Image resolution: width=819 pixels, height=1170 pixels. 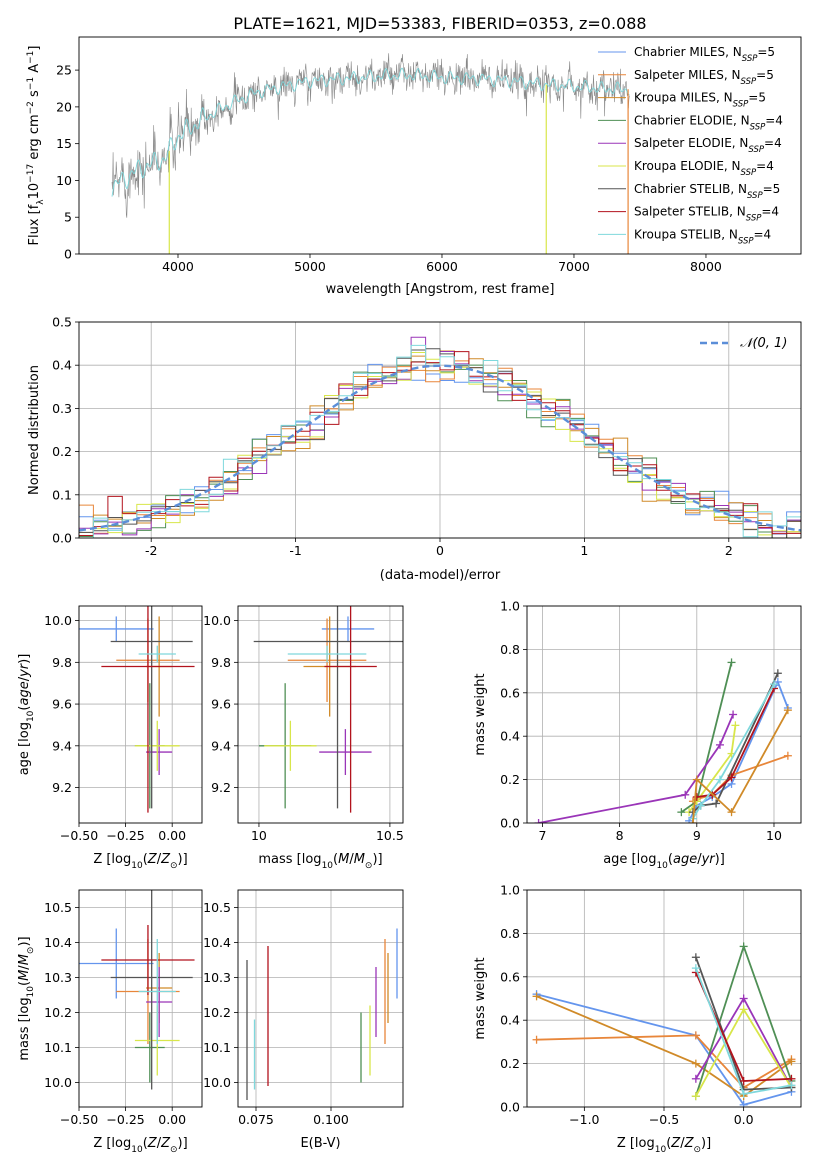 What do you see at coordinates (704, 77) in the screenshot?
I see `legend-label: Salpeter MILES, NSSP=5` at bounding box center [704, 77].